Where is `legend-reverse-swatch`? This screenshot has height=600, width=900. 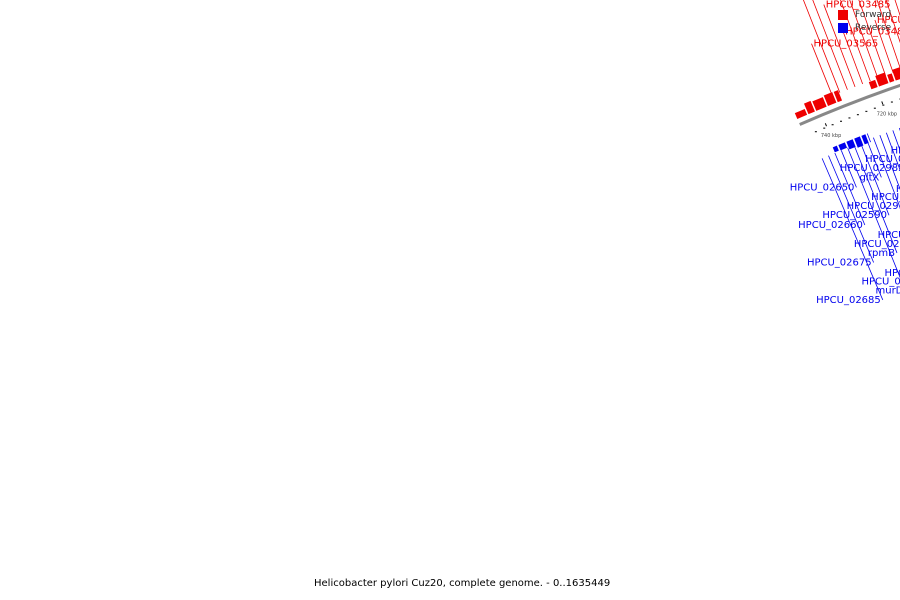 legend-reverse-swatch is located at coordinates (843, 27).